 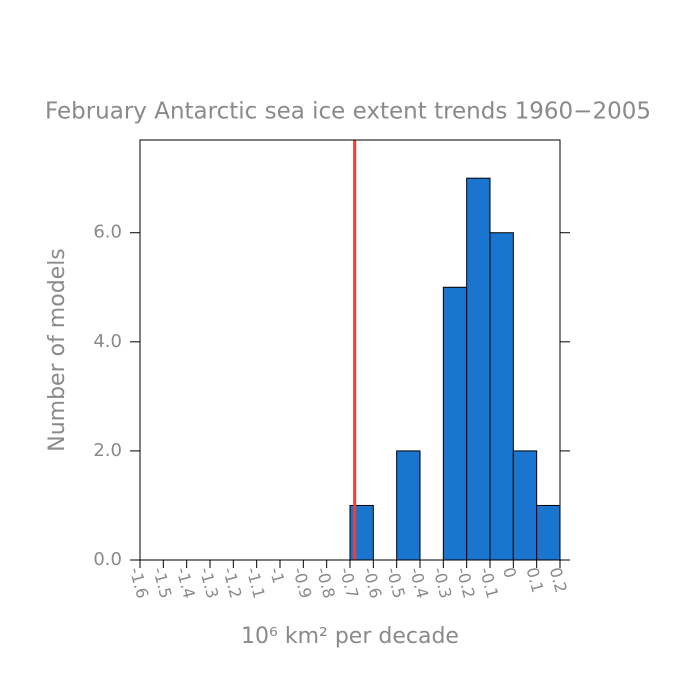 I want to click on y-axis-label: Number of models, so click(x=57, y=350).